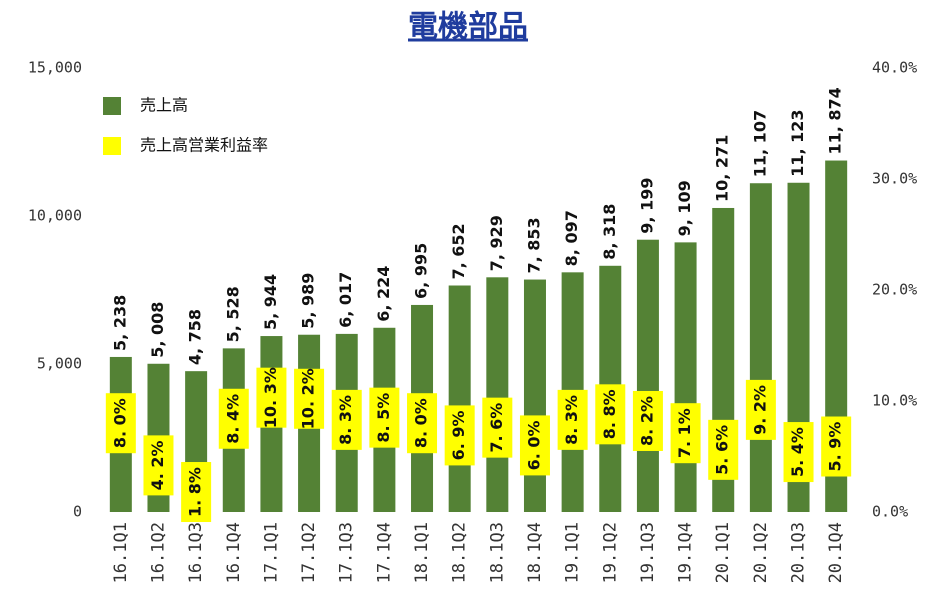 Image resolution: width=936 pixels, height=609 pixels. I want to click on bar-label: 10, 271, so click(722, 168).